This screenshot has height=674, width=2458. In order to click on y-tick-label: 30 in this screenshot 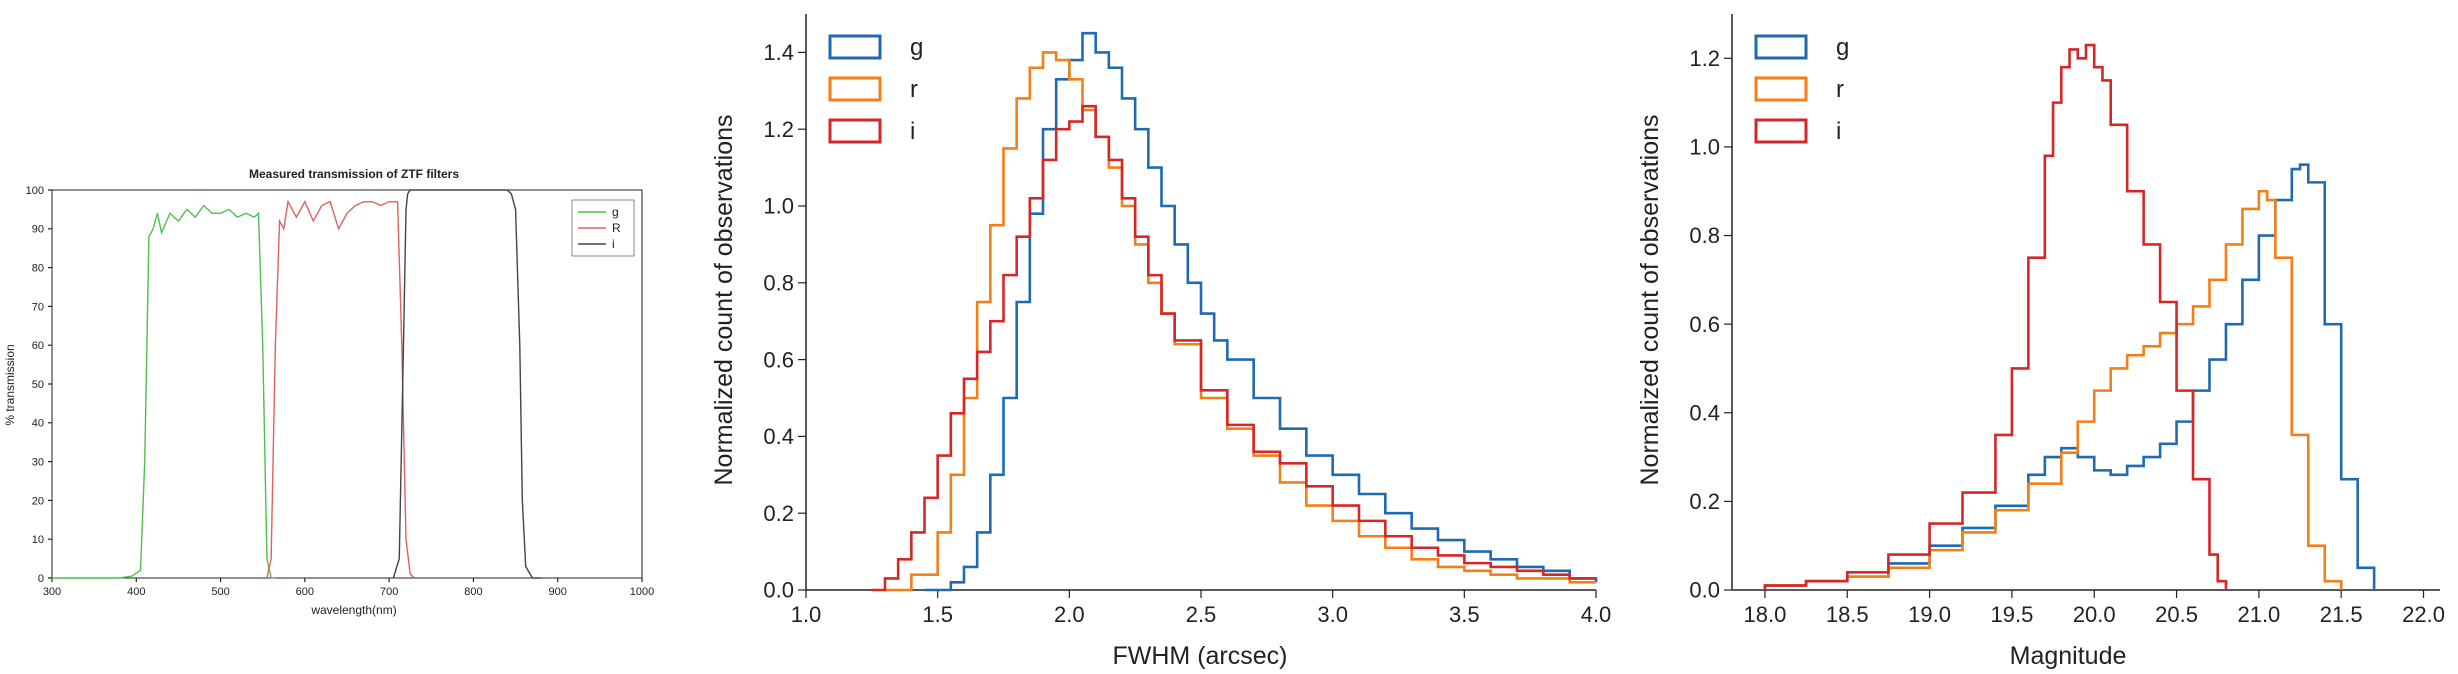, I will do `click(38, 462)`.